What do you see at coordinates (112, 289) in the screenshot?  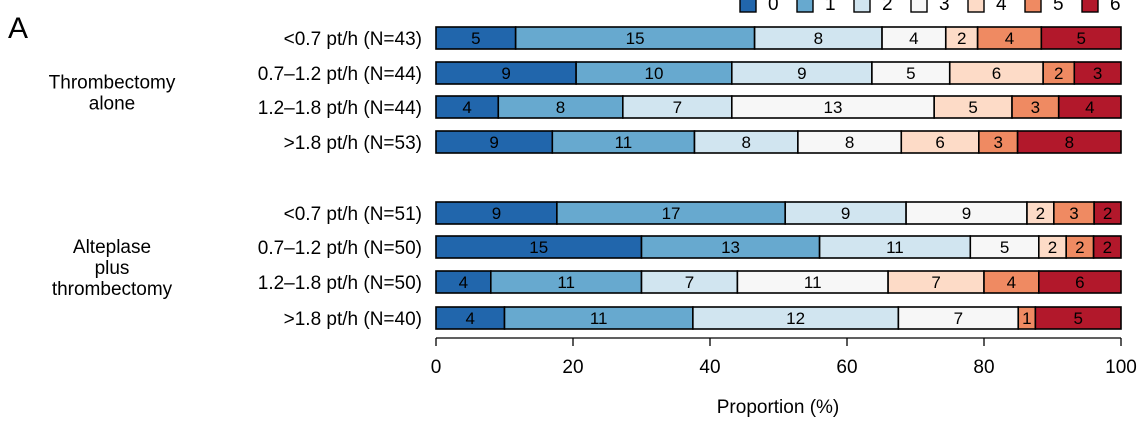 I see `group-label-line: thrombectomy` at bounding box center [112, 289].